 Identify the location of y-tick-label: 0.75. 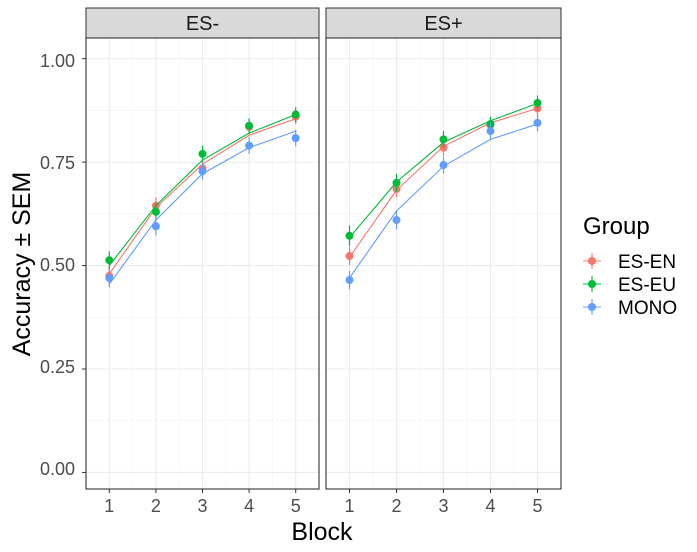
(57, 163).